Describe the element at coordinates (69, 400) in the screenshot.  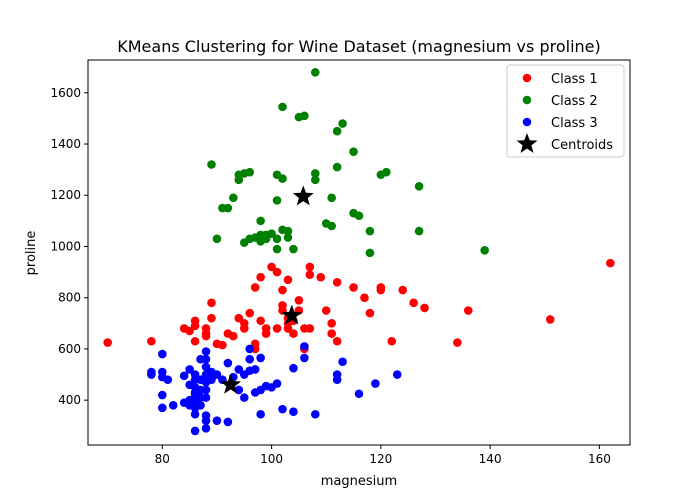
I see `y-tick-label: 400` at that location.